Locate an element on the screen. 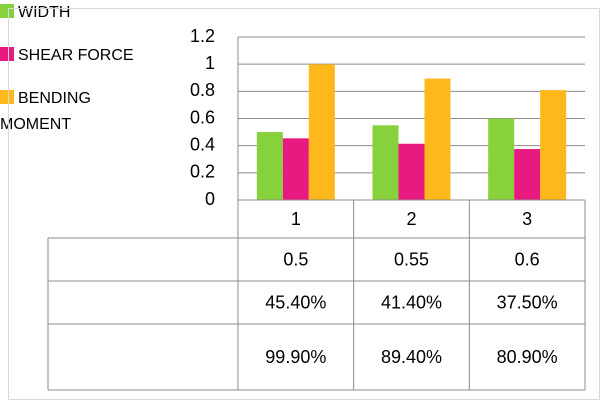  legend-label: SHEAR FORCE is located at coordinates (76, 55).